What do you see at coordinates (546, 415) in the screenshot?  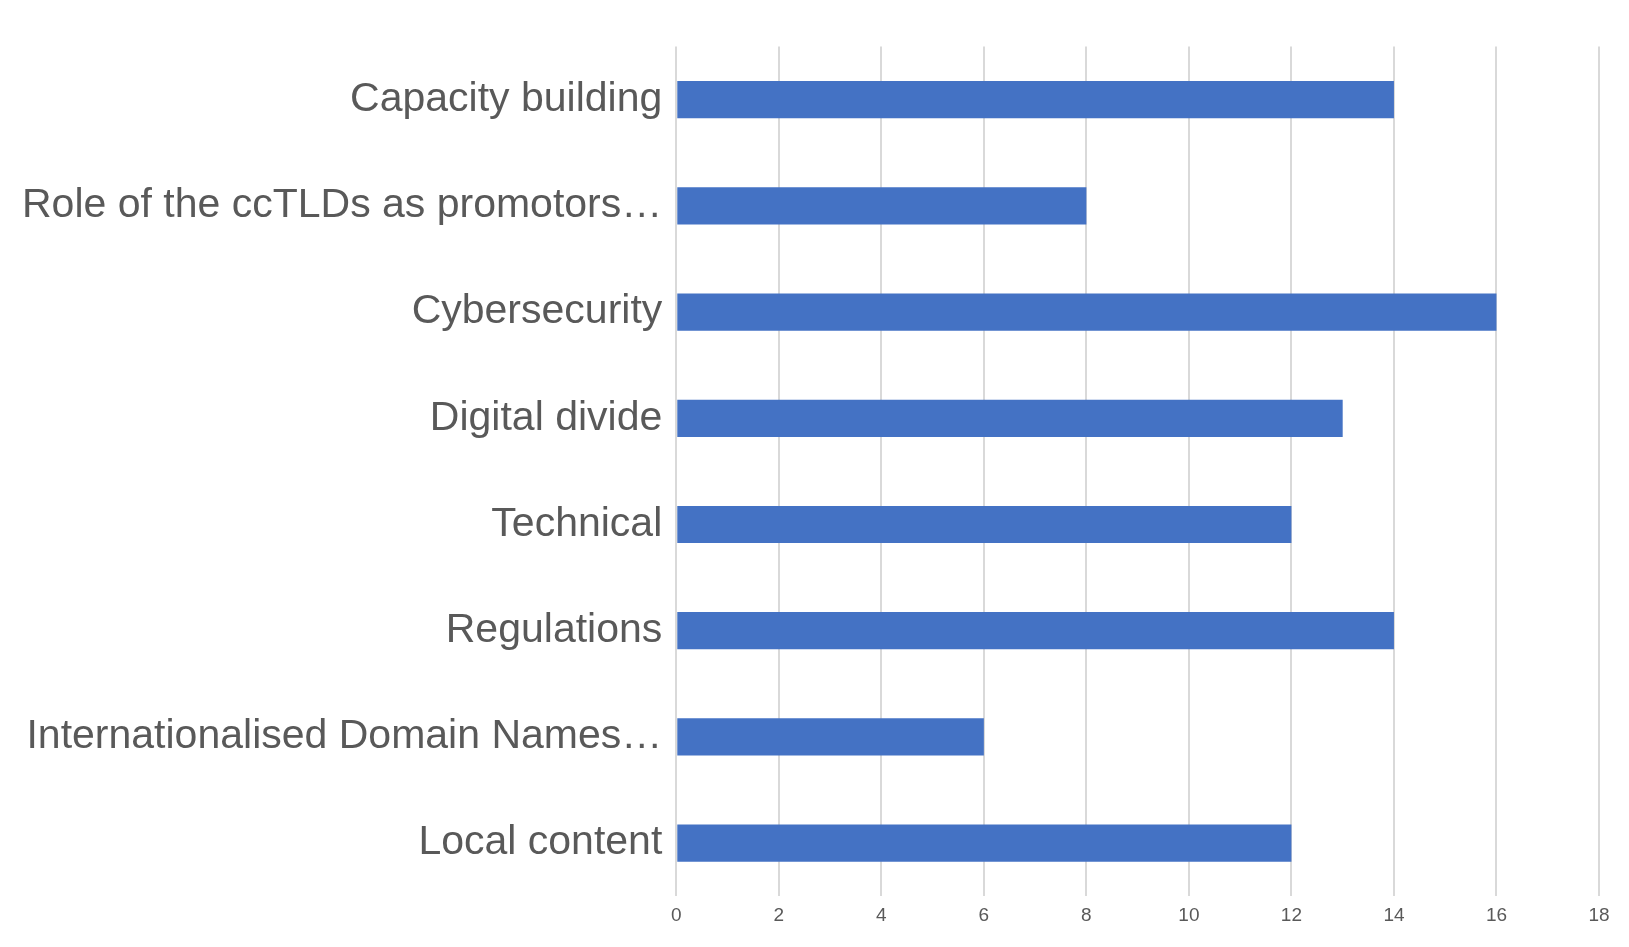 I see `y-tick-label: Digital divide` at bounding box center [546, 415].